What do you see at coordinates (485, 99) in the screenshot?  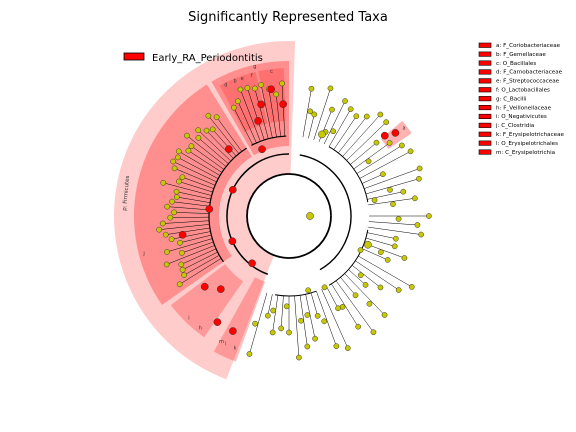 I see `taxa-legend-swatch-g` at bounding box center [485, 99].